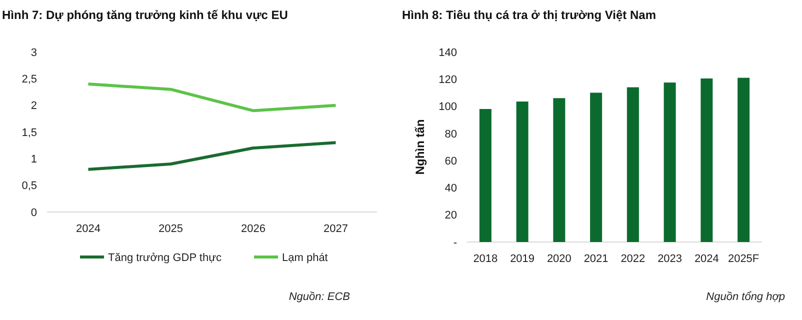 The width and height of the screenshot is (802, 320). I want to click on chart-title: Hình 7: Dự phóng tăng trưởng kinh tế khu vực EU, so click(145, 15).